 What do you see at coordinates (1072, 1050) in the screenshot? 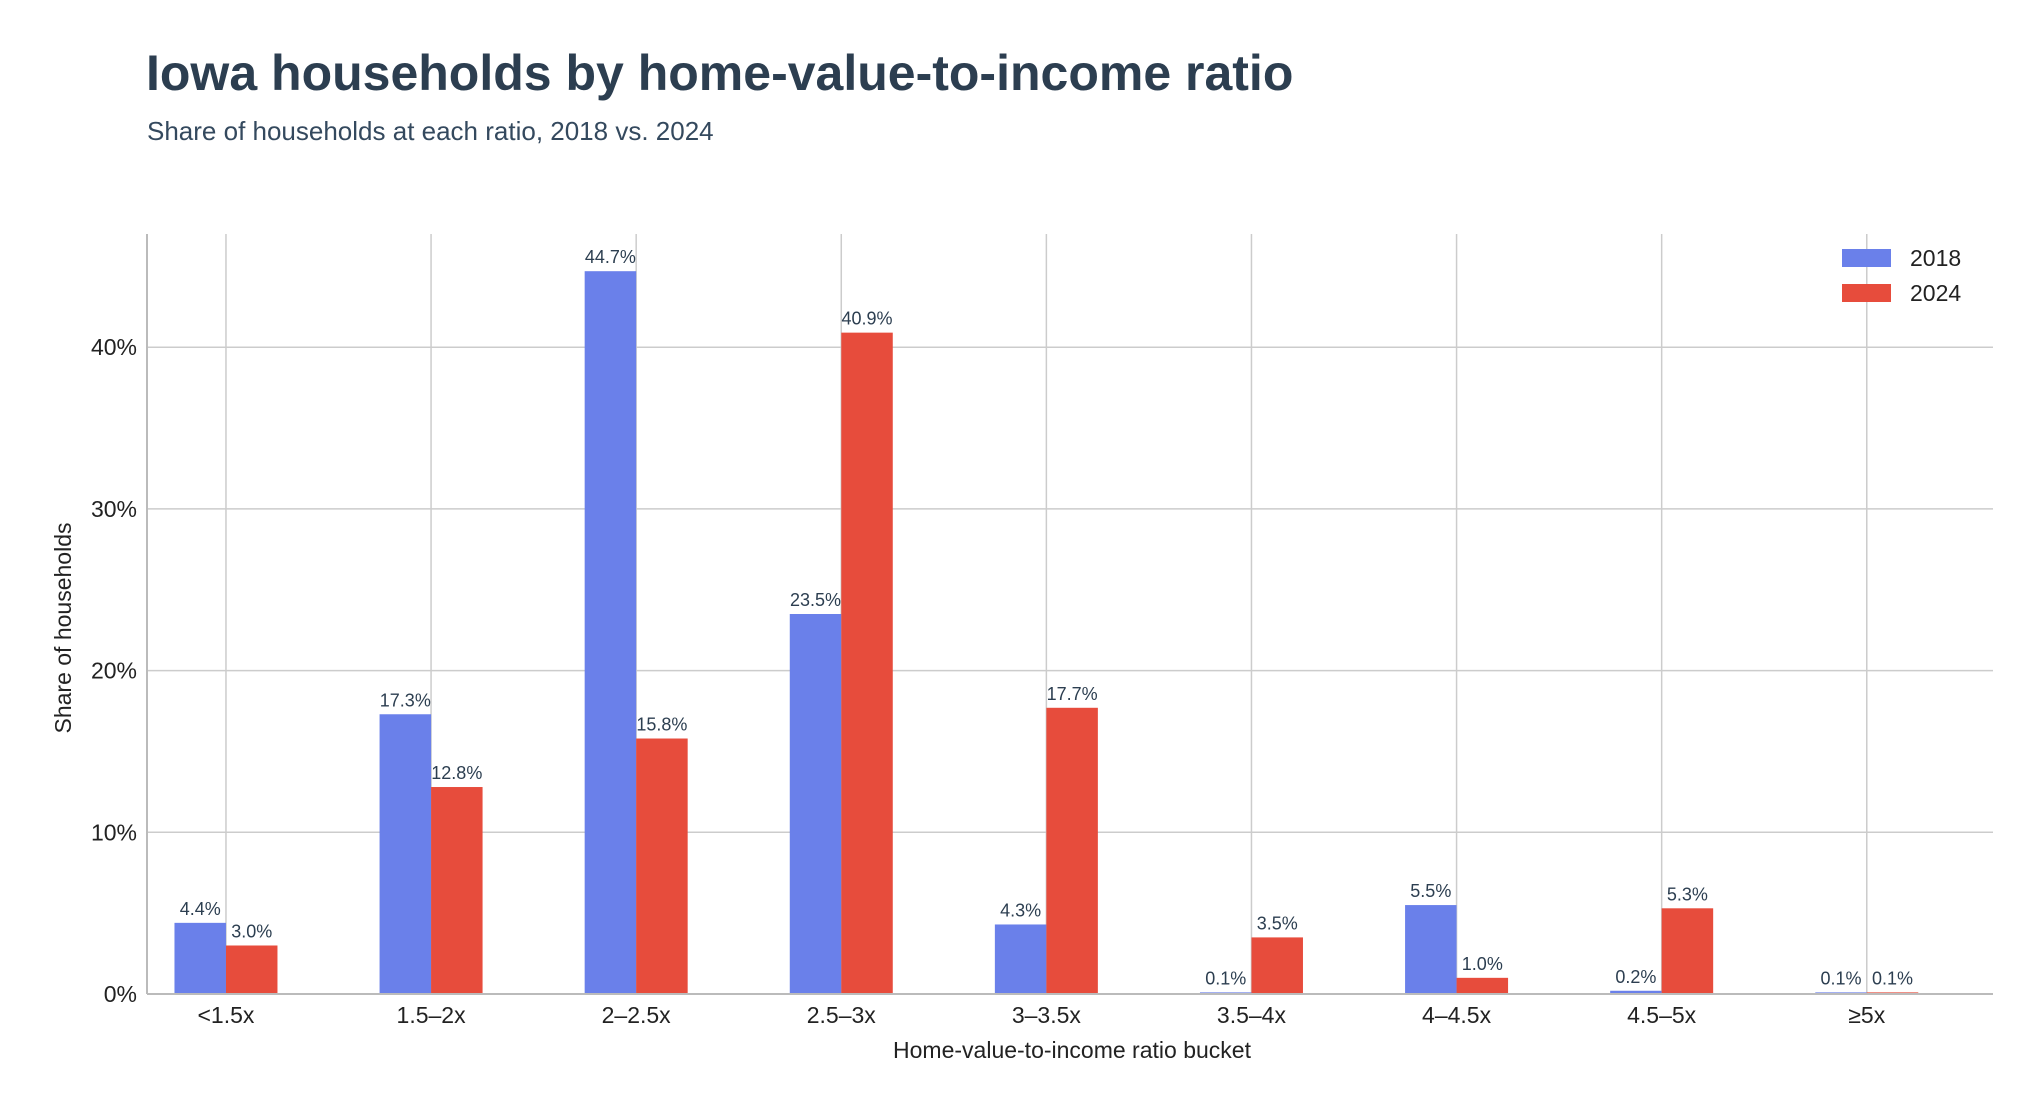
I see `x-axis-label: Home-value-to-income ratio bucket` at bounding box center [1072, 1050].